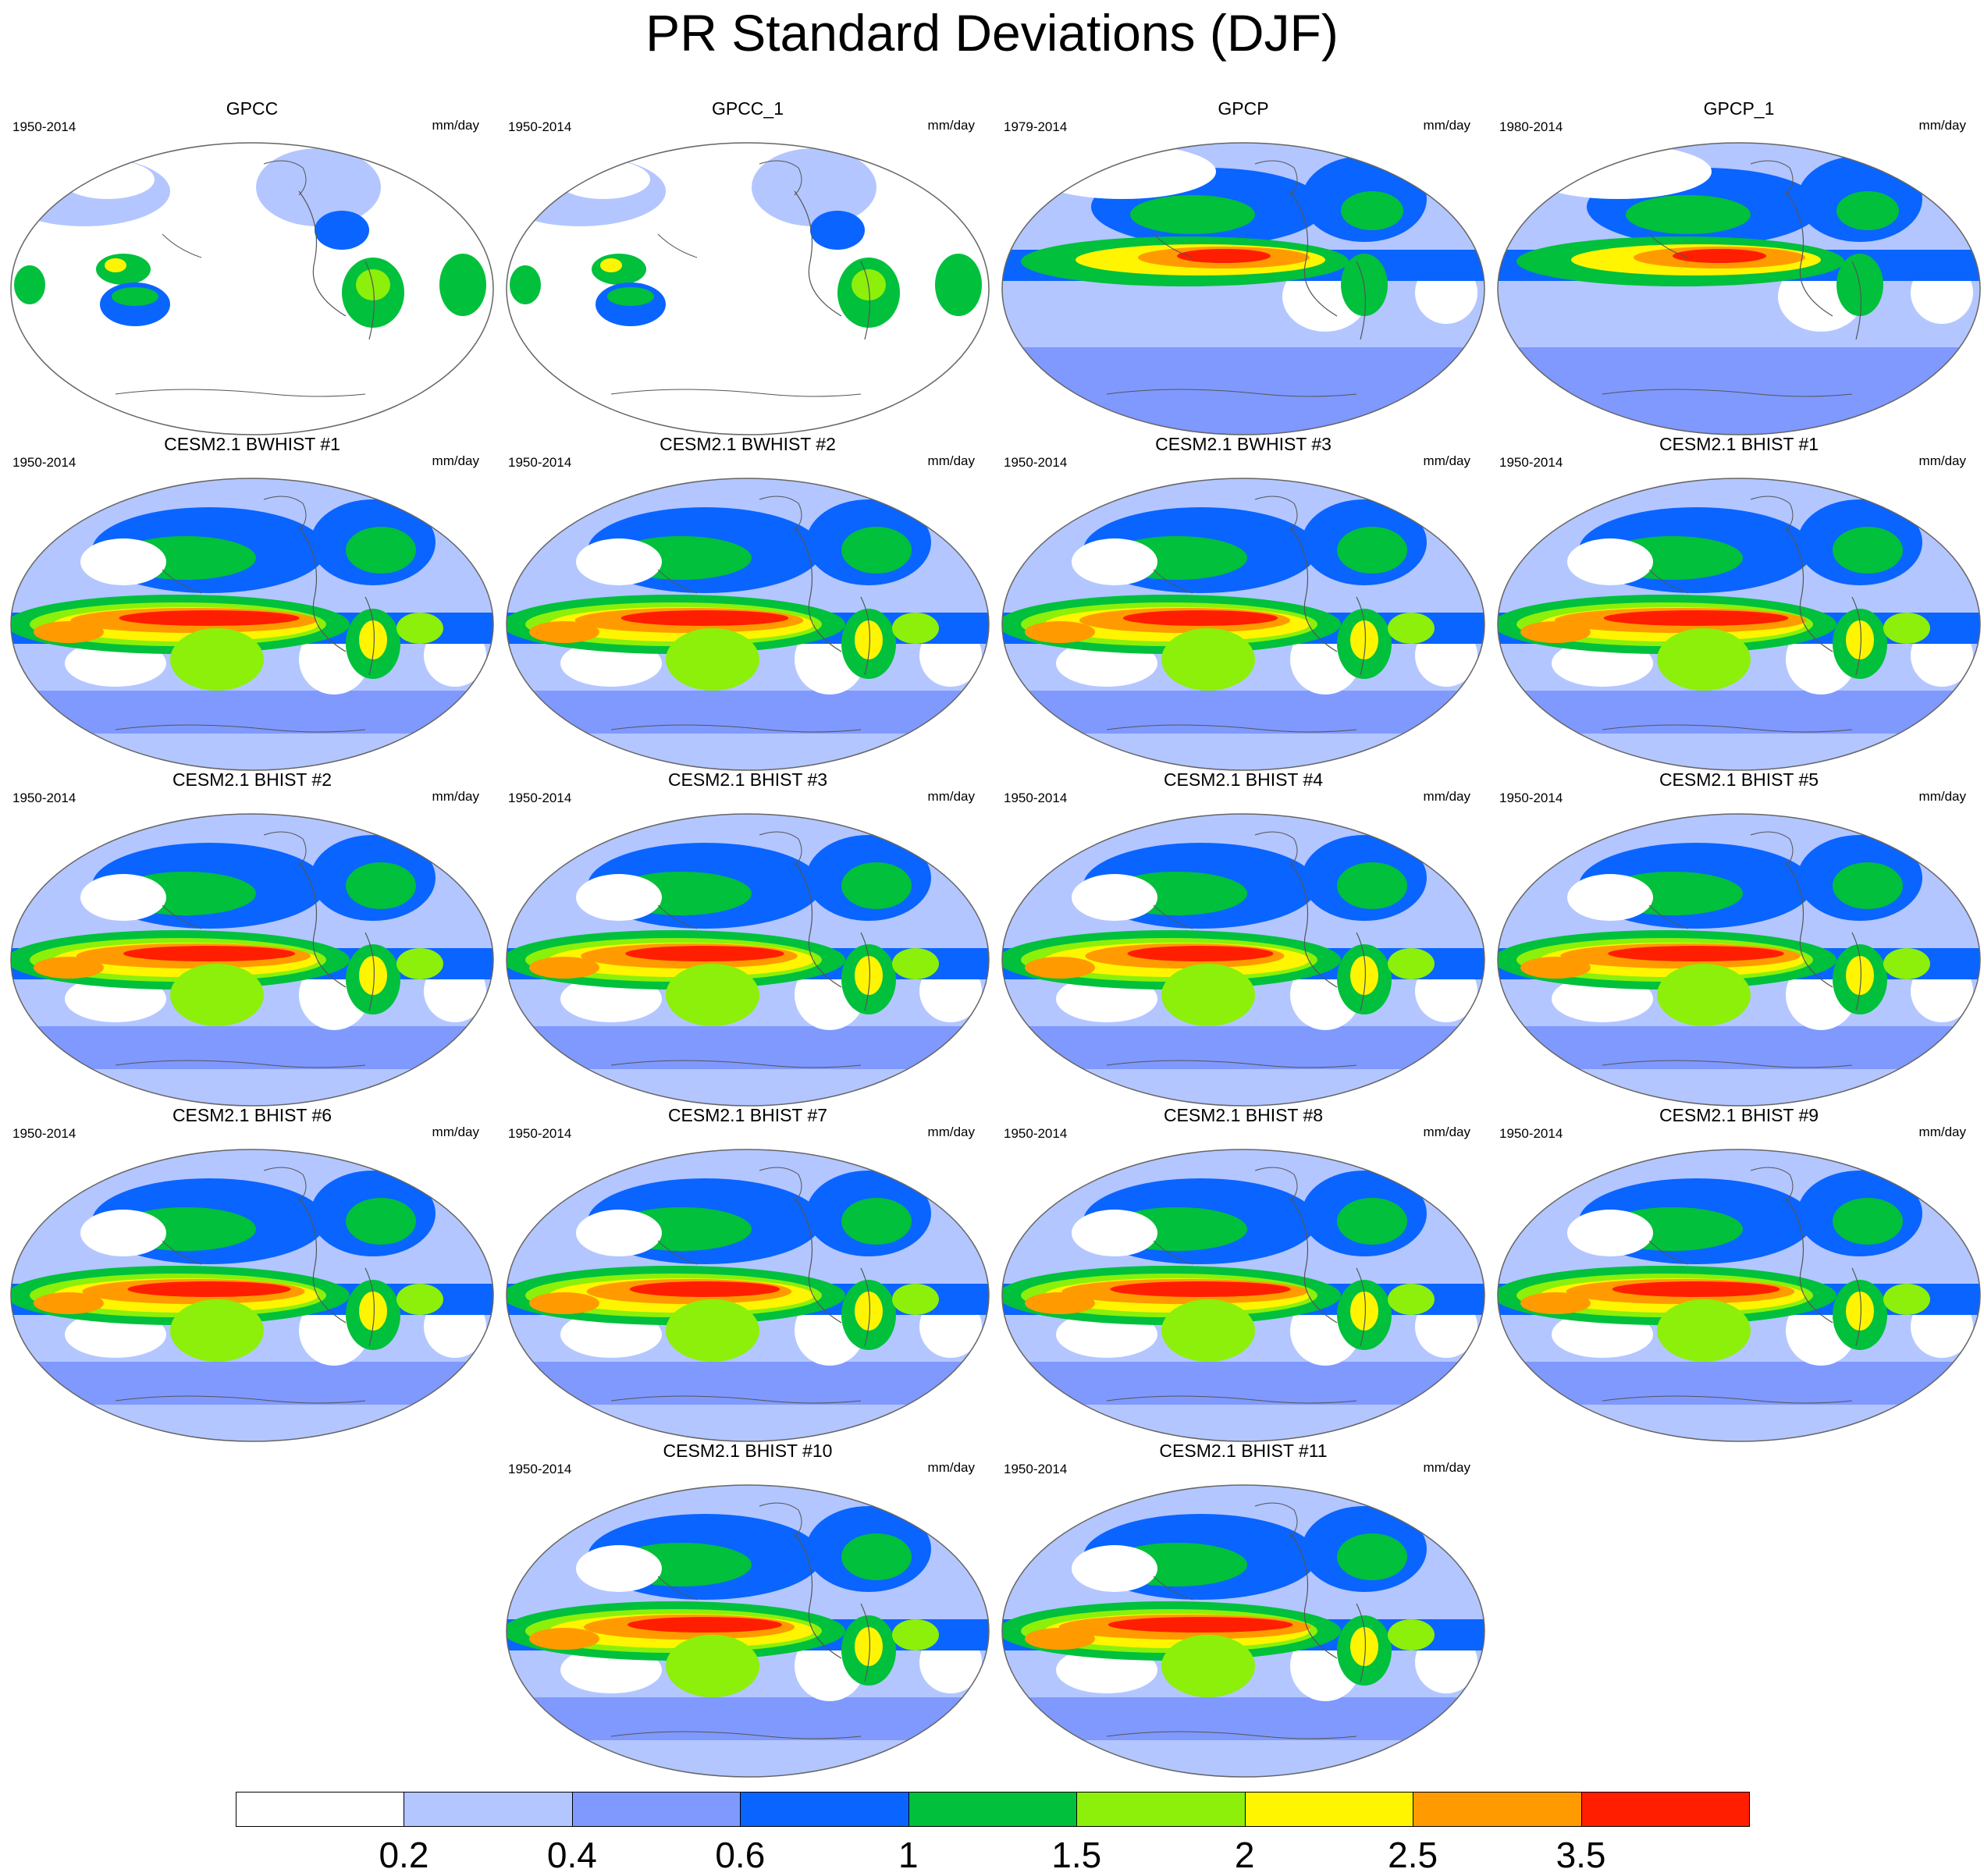  I want to click on panel-title: CESM2.1 BHIST #8, so click(1243, 1115).